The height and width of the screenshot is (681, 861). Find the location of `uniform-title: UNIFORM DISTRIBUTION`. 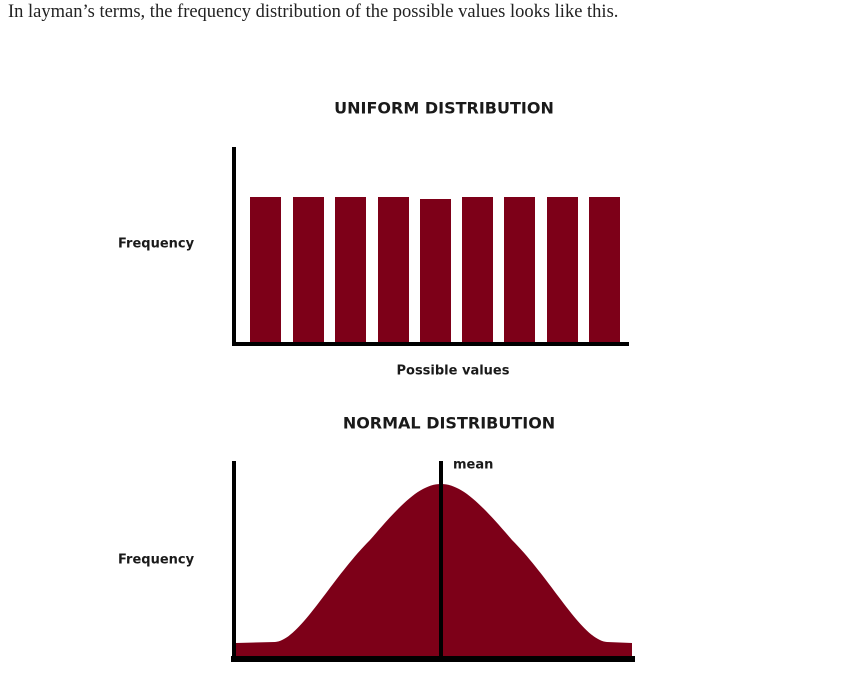

uniform-title: UNIFORM DISTRIBUTION is located at coordinates (444, 108).